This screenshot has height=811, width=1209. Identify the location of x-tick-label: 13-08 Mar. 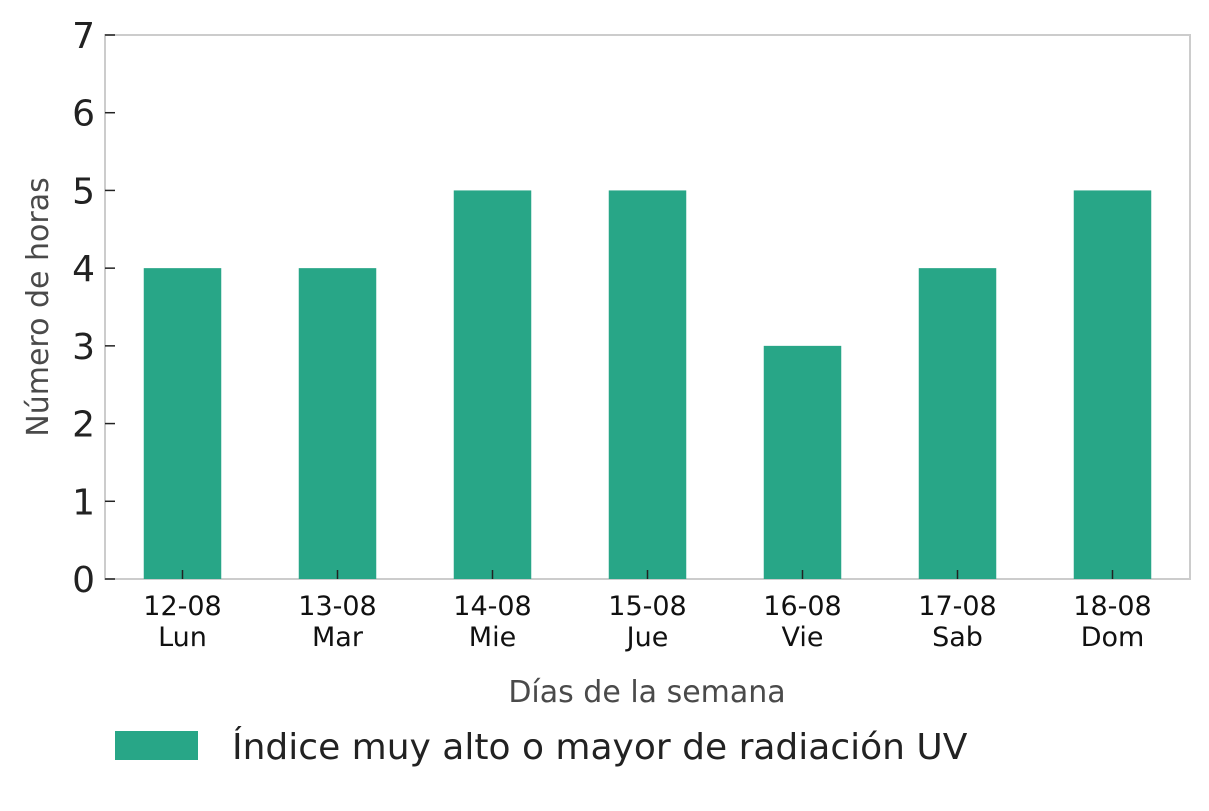
(337, 622).